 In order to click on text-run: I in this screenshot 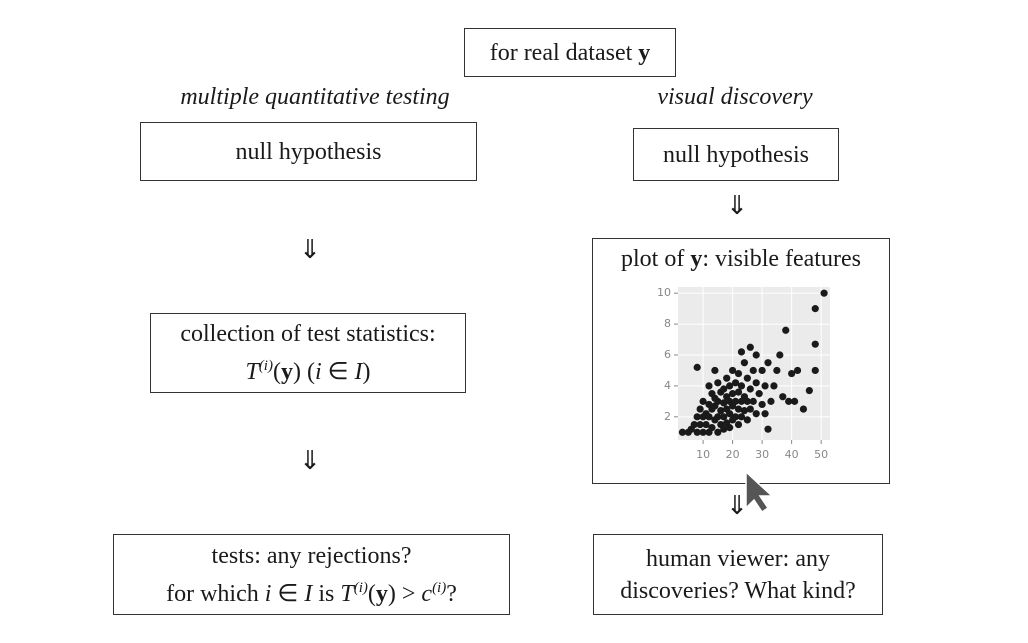, I will do `click(308, 593)`.